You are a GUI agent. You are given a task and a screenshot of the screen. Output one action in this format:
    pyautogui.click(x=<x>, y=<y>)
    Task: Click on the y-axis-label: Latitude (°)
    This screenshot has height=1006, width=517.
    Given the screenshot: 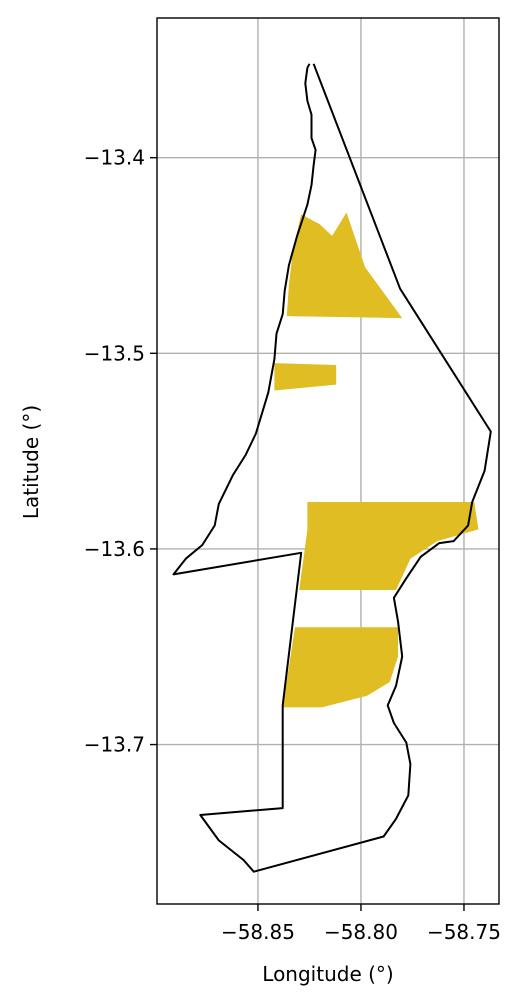 What is the action you would take?
    pyautogui.click(x=31, y=462)
    